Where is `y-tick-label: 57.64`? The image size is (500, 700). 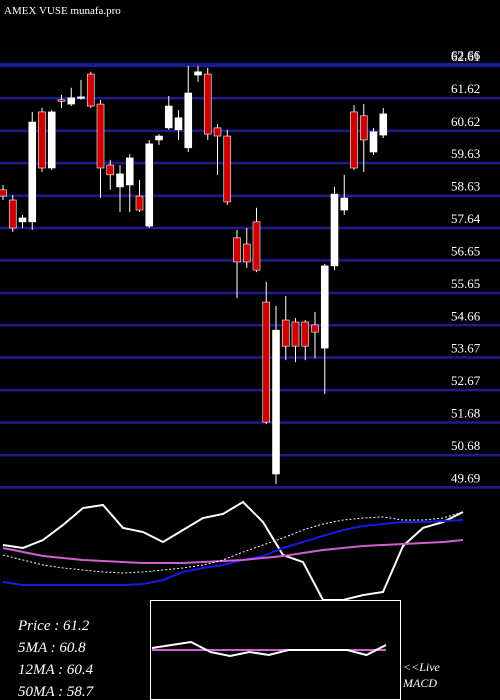
y-tick-label: 57.64 is located at coordinates (466, 218).